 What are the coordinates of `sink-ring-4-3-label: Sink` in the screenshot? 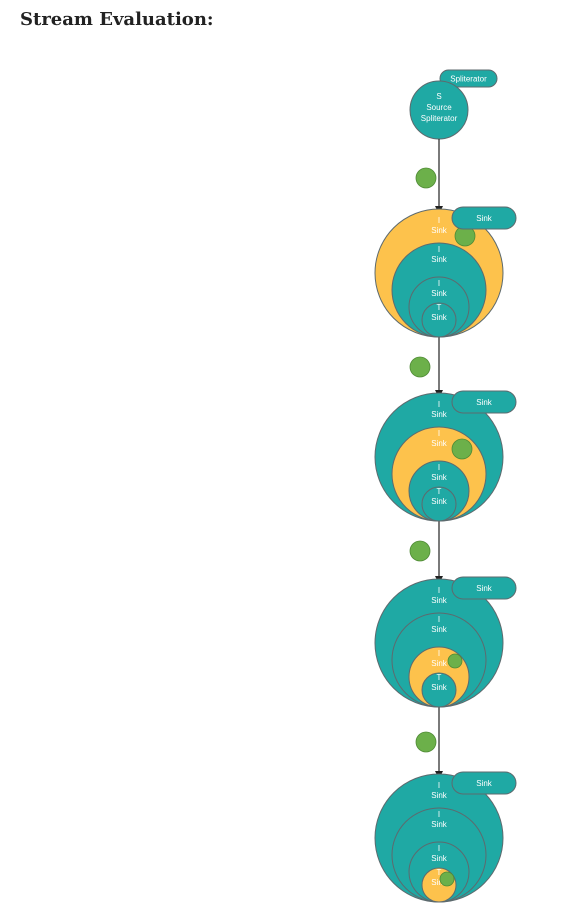 It's located at (439, 858).